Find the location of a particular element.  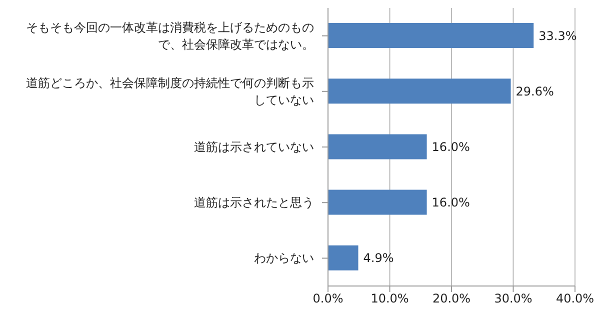

y-tick-label: 道筋どころか、社会保障制度の持続性で何の判断も示していない is located at coordinates (170, 91).